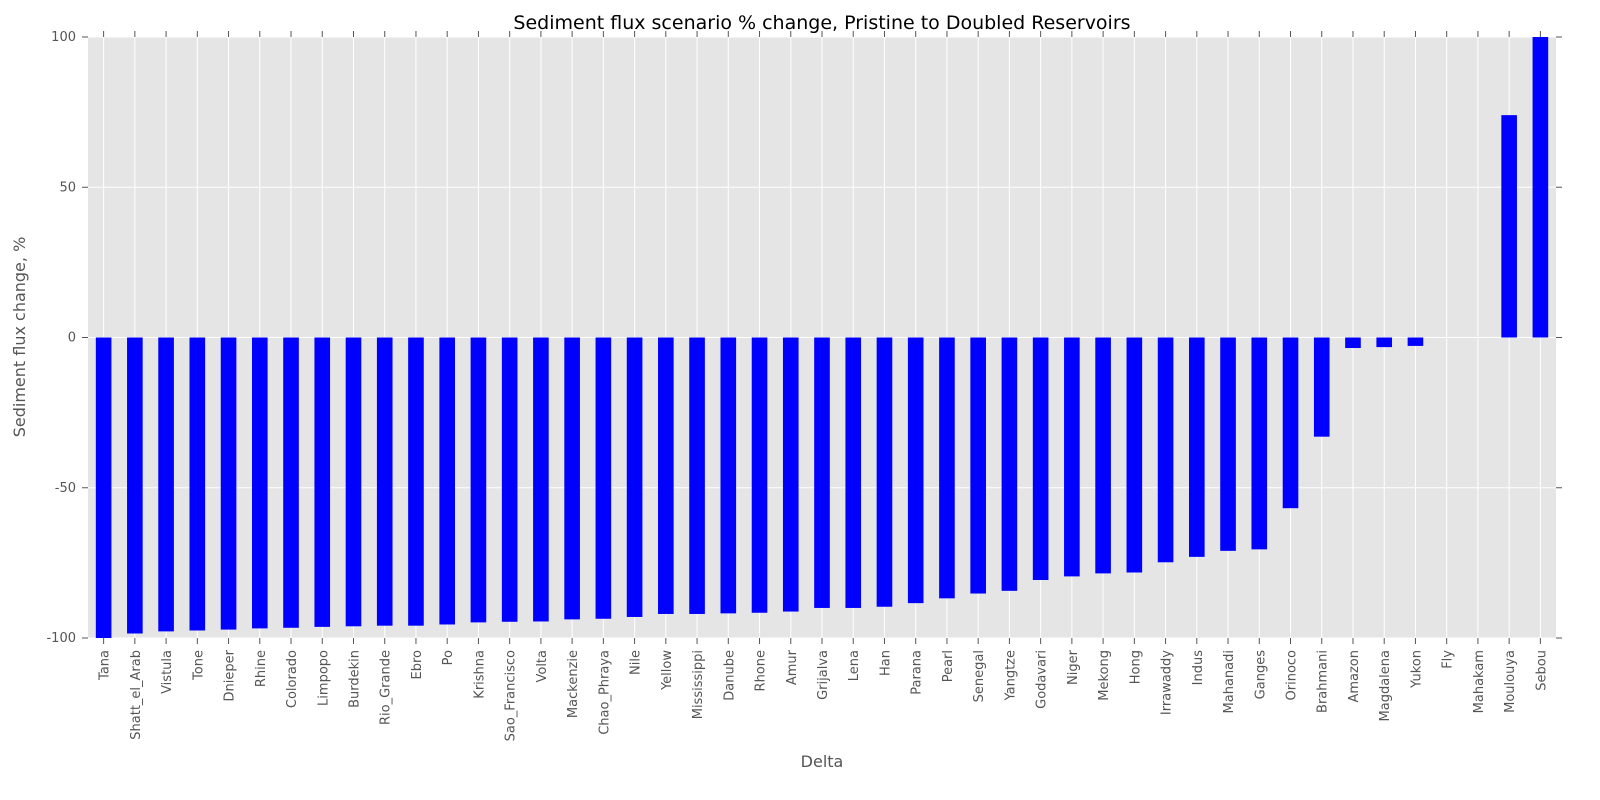  What do you see at coordinates (1260, 675) in the screenshot?
I see `x-tick-label: Ganges` at bounding box center [1260, 675].